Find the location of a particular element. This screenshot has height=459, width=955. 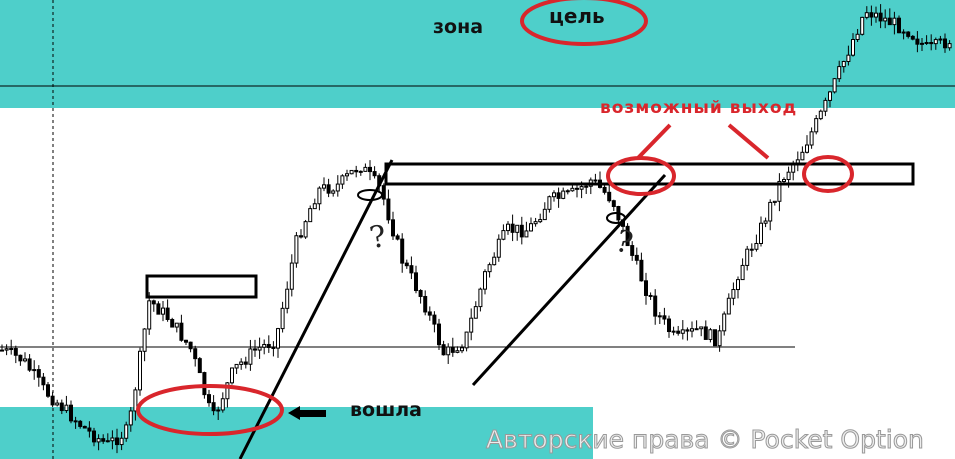

target-label: цель is located at coordinates (577, 16).